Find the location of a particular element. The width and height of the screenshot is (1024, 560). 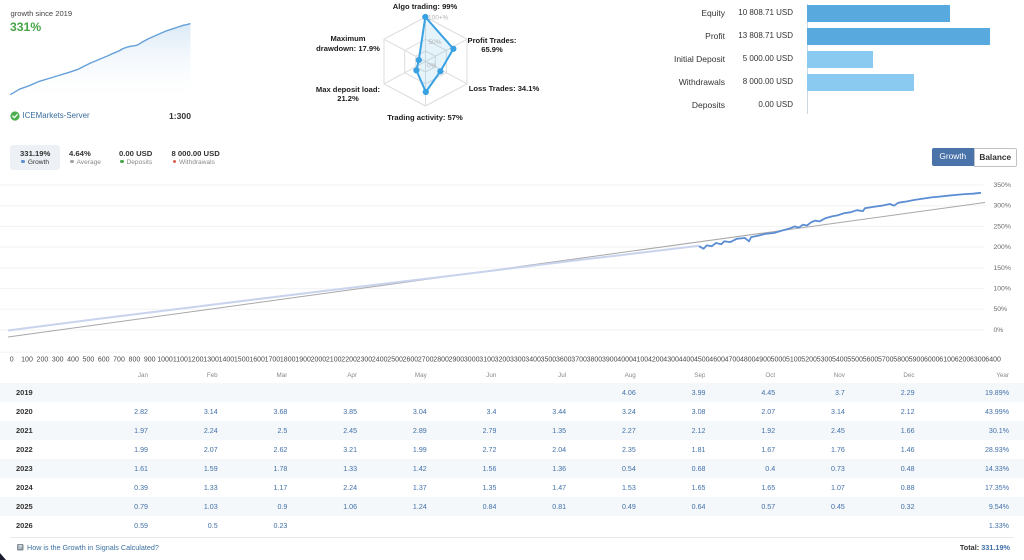

svg-text: 2900 is located at coordinates (457, 360).